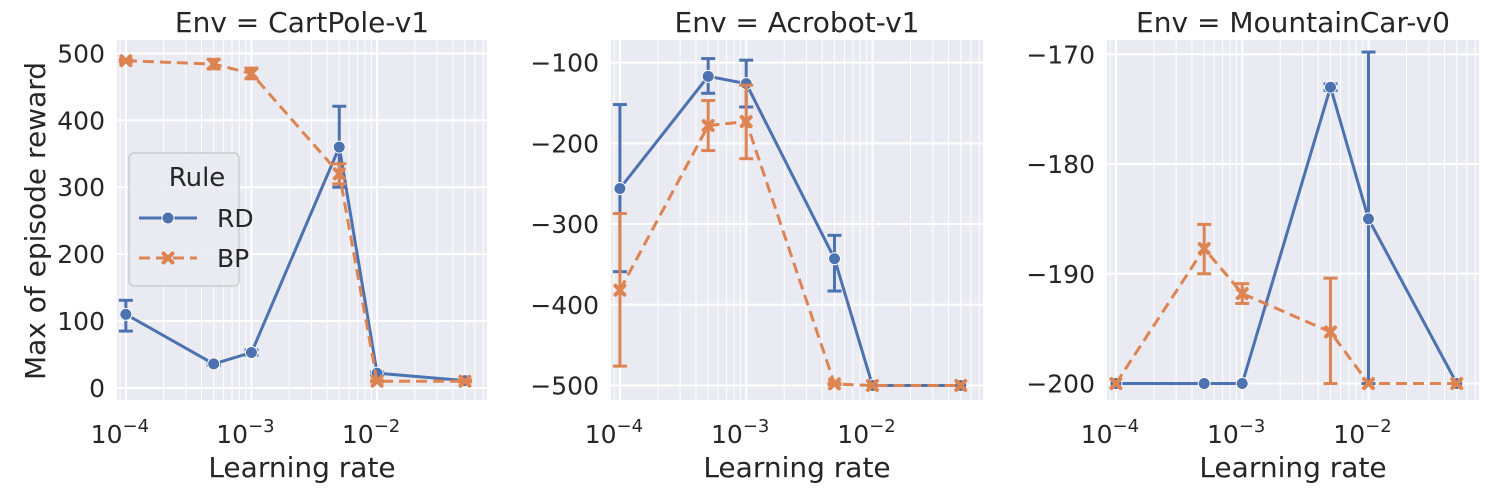  What do you see at coordinates (35, 221) in the screenshot?
I see `y-axis-label: Max of episode reward` at bounding box center [35, 221].